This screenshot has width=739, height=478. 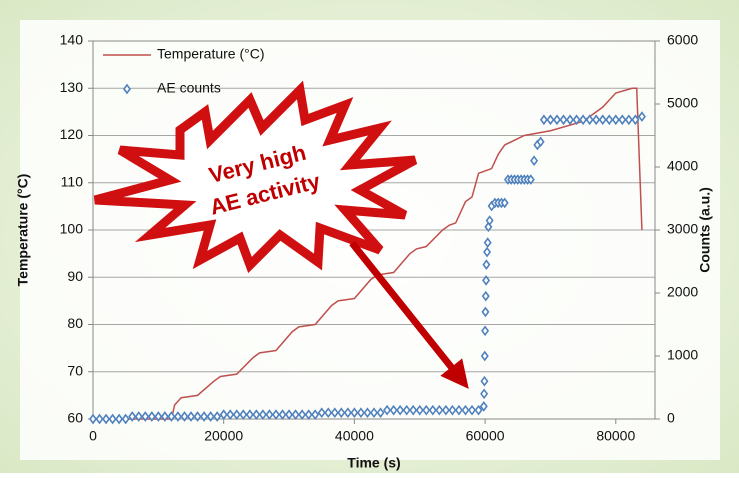 What do you see at coordinates (127, 89) in the screenshot?
I see `legend-swatch` at bounding box center [127, 89].